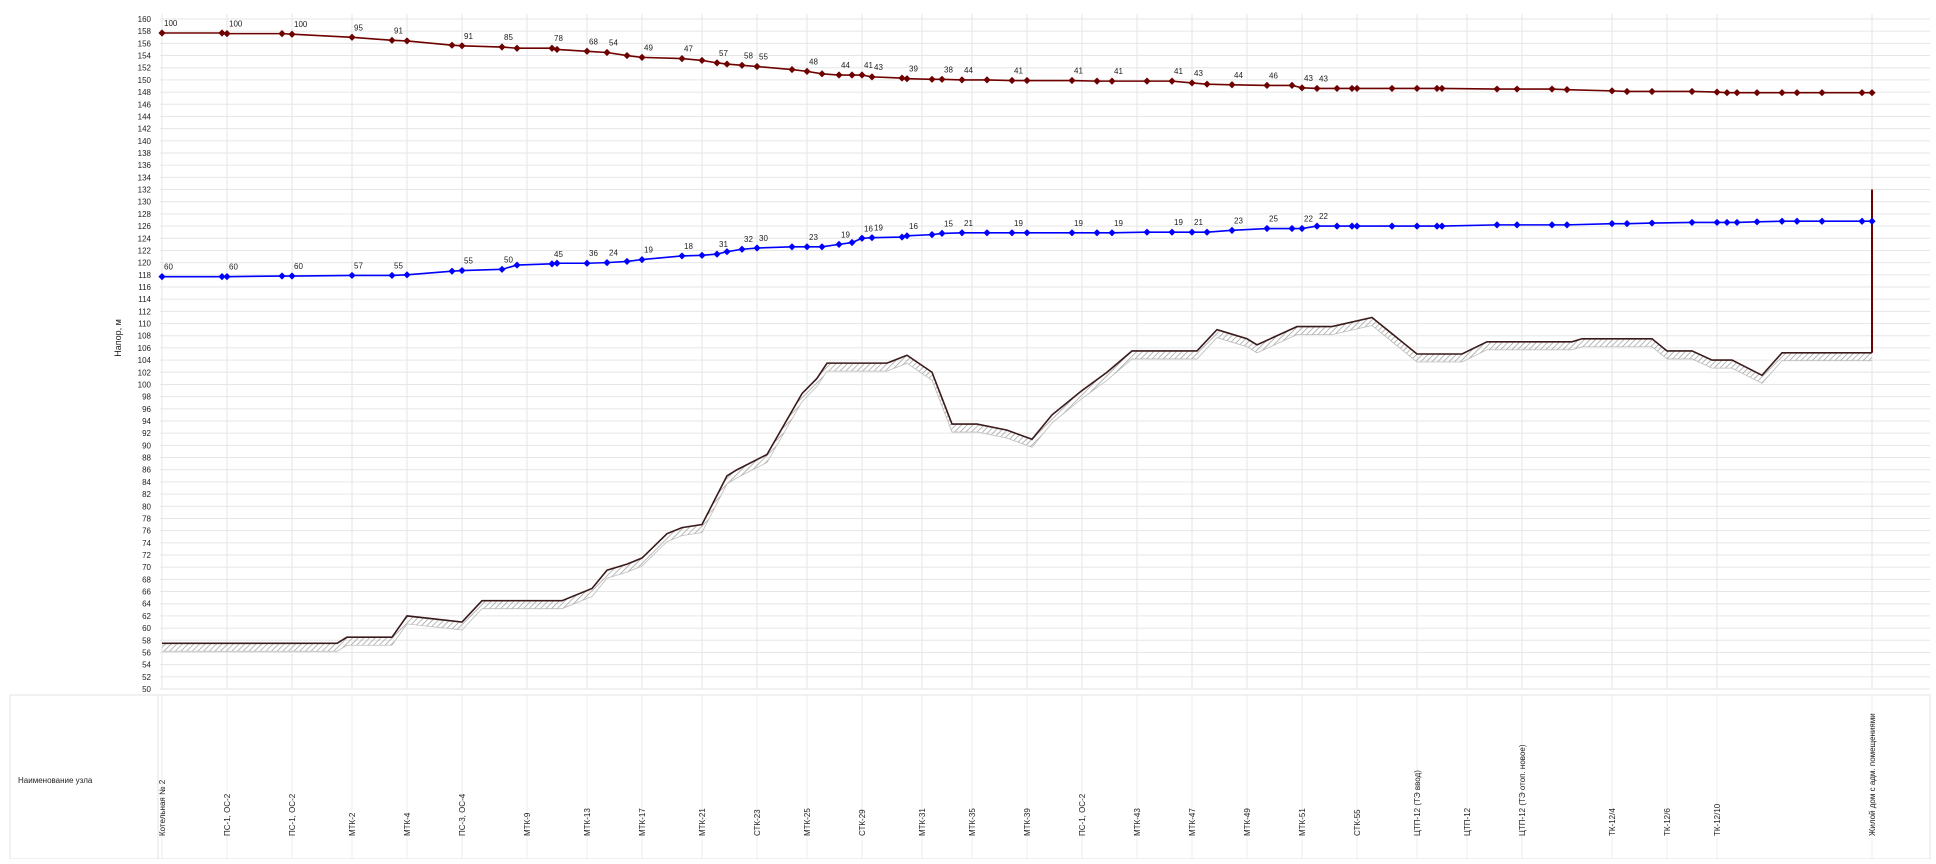 The image size is (1936, 864). I want to click on y-tick-label: 160, so click(145, 19).